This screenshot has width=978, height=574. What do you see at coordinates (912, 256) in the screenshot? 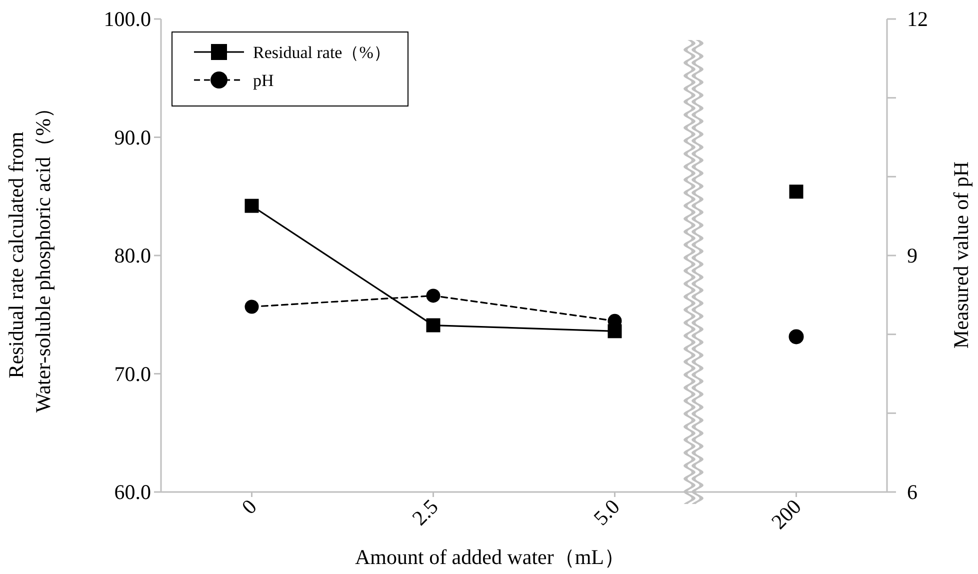
I see `y2-tick-label: 9` at bounding box center [912, 256].